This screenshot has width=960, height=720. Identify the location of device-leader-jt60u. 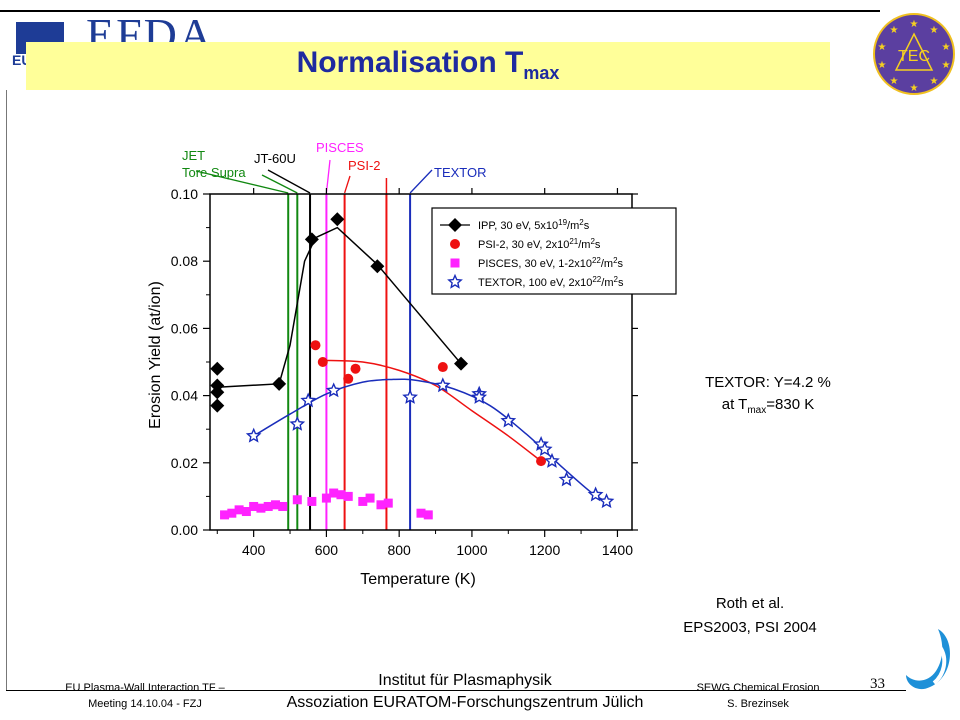
(289, 181).